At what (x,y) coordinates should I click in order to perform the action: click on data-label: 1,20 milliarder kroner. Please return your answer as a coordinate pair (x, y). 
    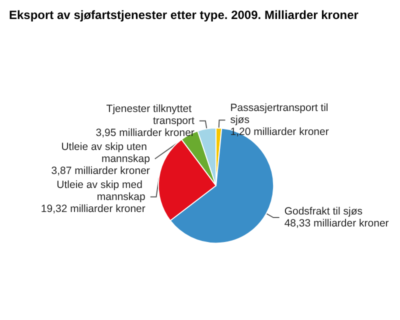
    Looking at the image, I should click on (280, 132).